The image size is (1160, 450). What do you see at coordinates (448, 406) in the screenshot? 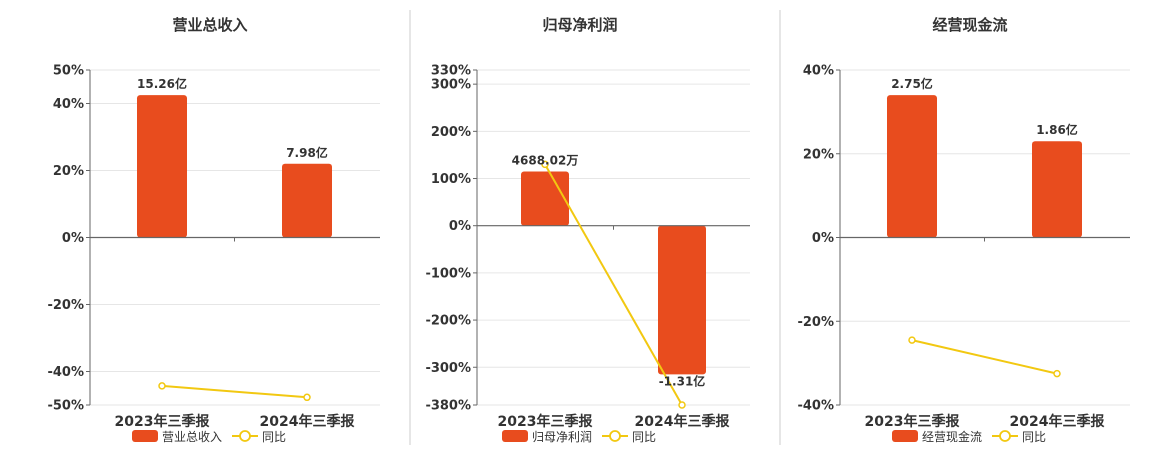
I see `y-tick-label: -380%` at bounding box center [448, 406].